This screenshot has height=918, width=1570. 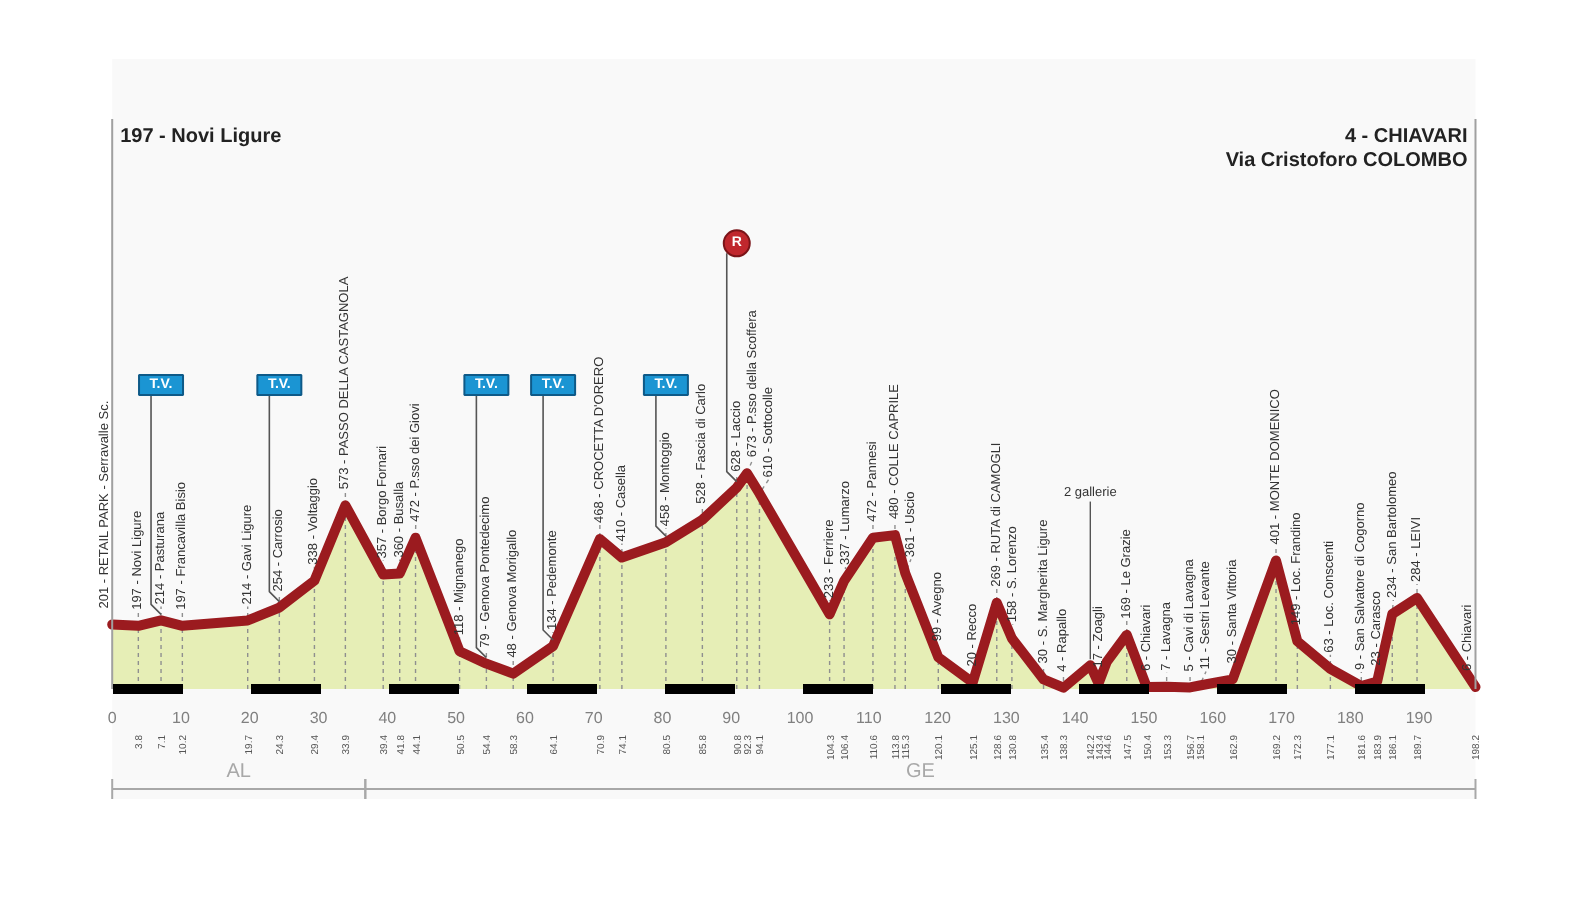 I want to click on x-tick-label: 10, so click(x=181, y=718).